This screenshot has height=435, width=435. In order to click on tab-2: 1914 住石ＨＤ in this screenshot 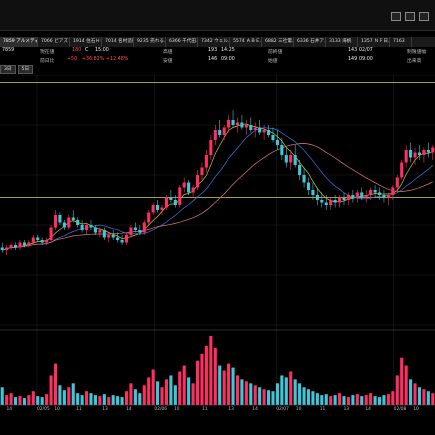, I will do `click(86, 42)`.